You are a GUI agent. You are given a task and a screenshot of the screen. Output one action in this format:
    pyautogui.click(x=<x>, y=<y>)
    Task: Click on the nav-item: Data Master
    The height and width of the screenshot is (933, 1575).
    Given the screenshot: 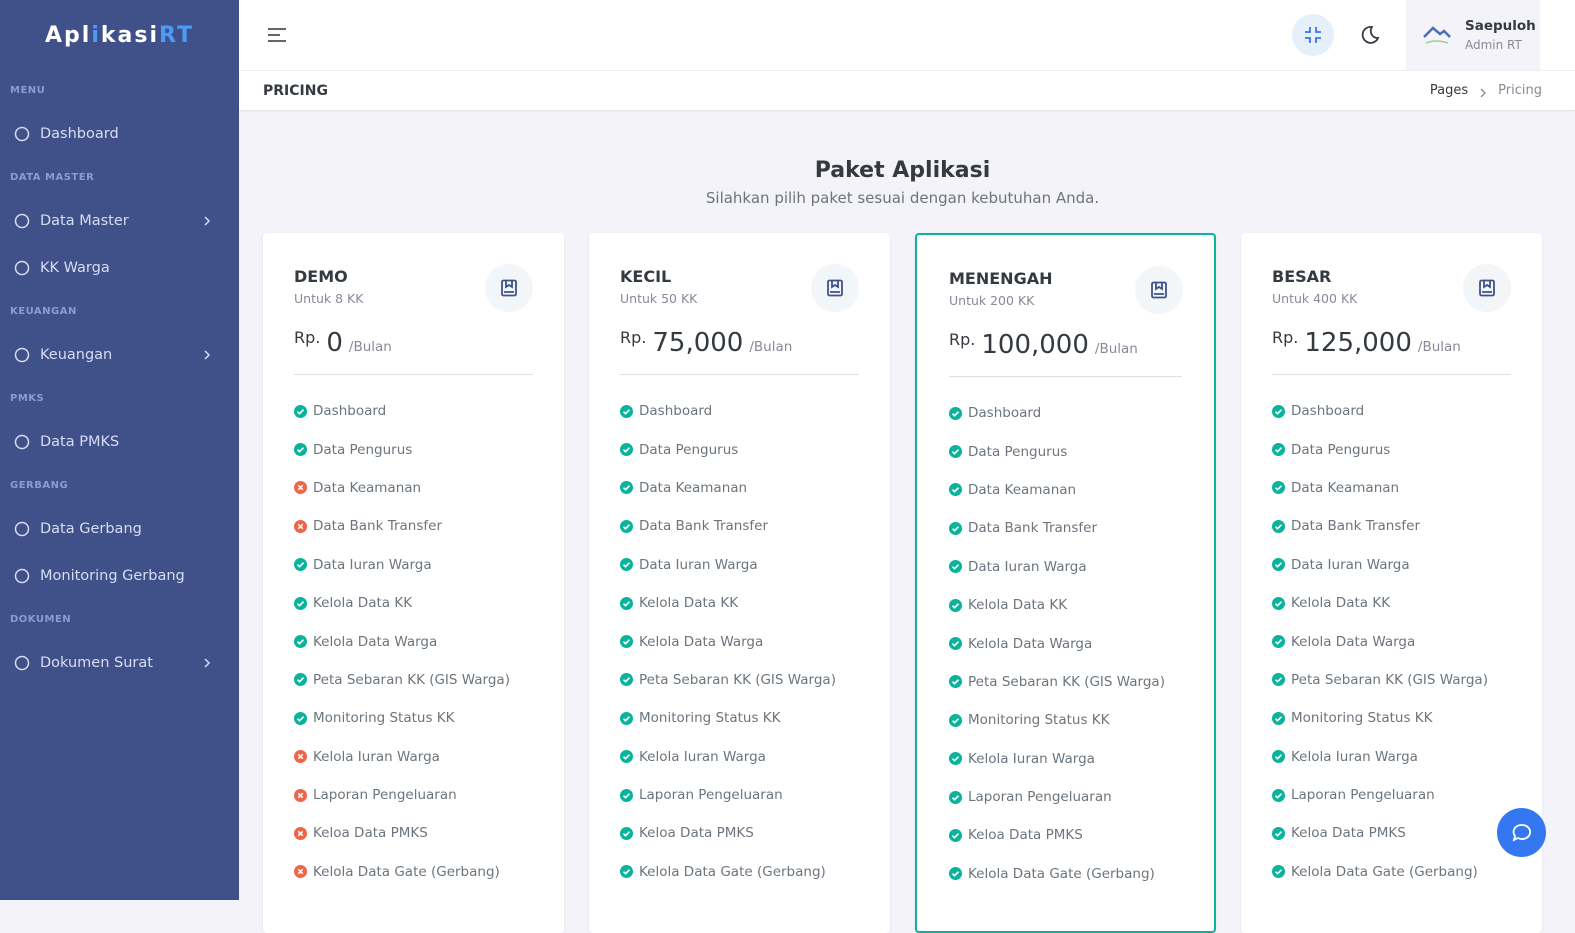 What is the action you would take?
    pyautogui.click(x=119, y=220)
    